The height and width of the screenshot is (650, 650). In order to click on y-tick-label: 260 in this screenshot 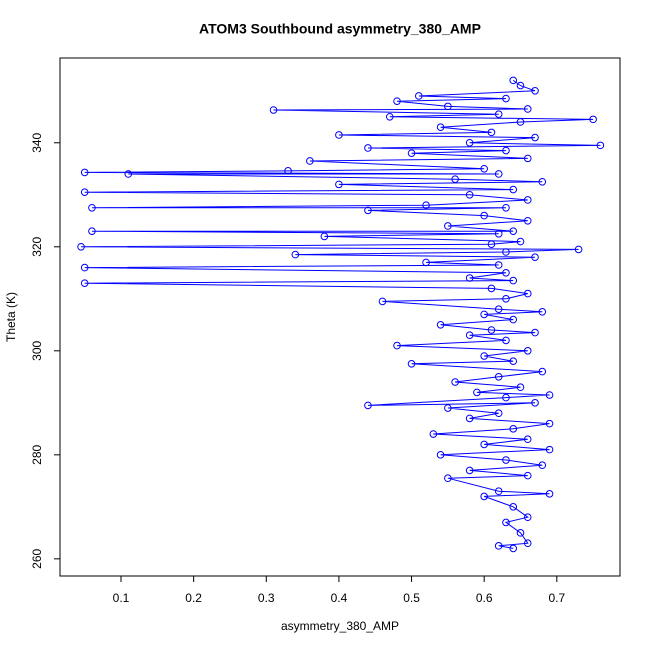, I will do `click(37, 559)`.